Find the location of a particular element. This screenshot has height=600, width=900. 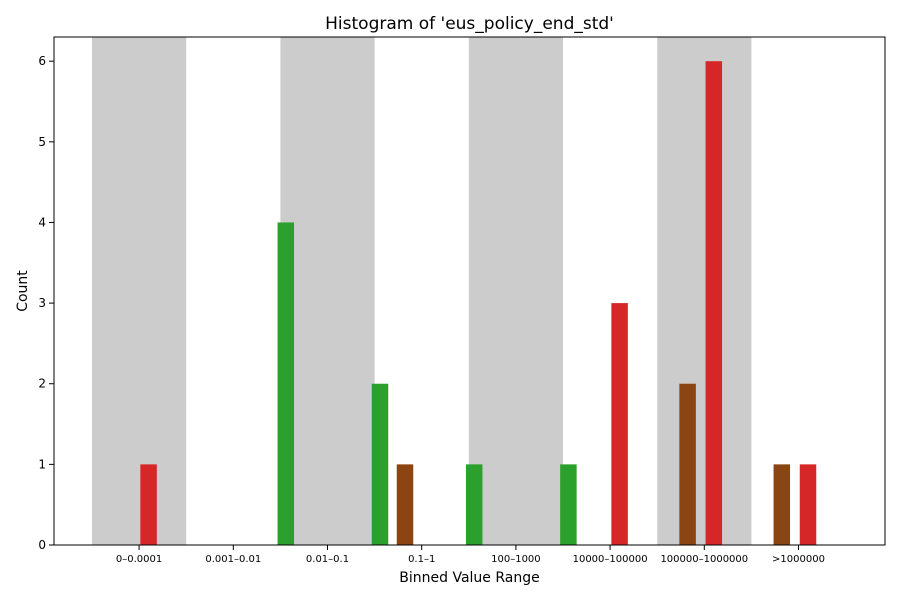

x-tick-label-2: 0.01–0.1 is located at coordinates (327, 559).